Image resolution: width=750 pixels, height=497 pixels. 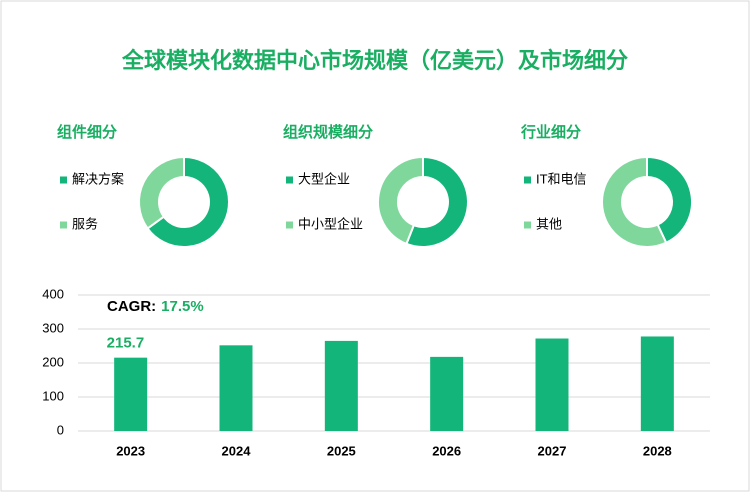 What do you see at coordinates (60, 429) in the screenshot?
I see `y-tick-label: 0` at bounding box center [60, 429].